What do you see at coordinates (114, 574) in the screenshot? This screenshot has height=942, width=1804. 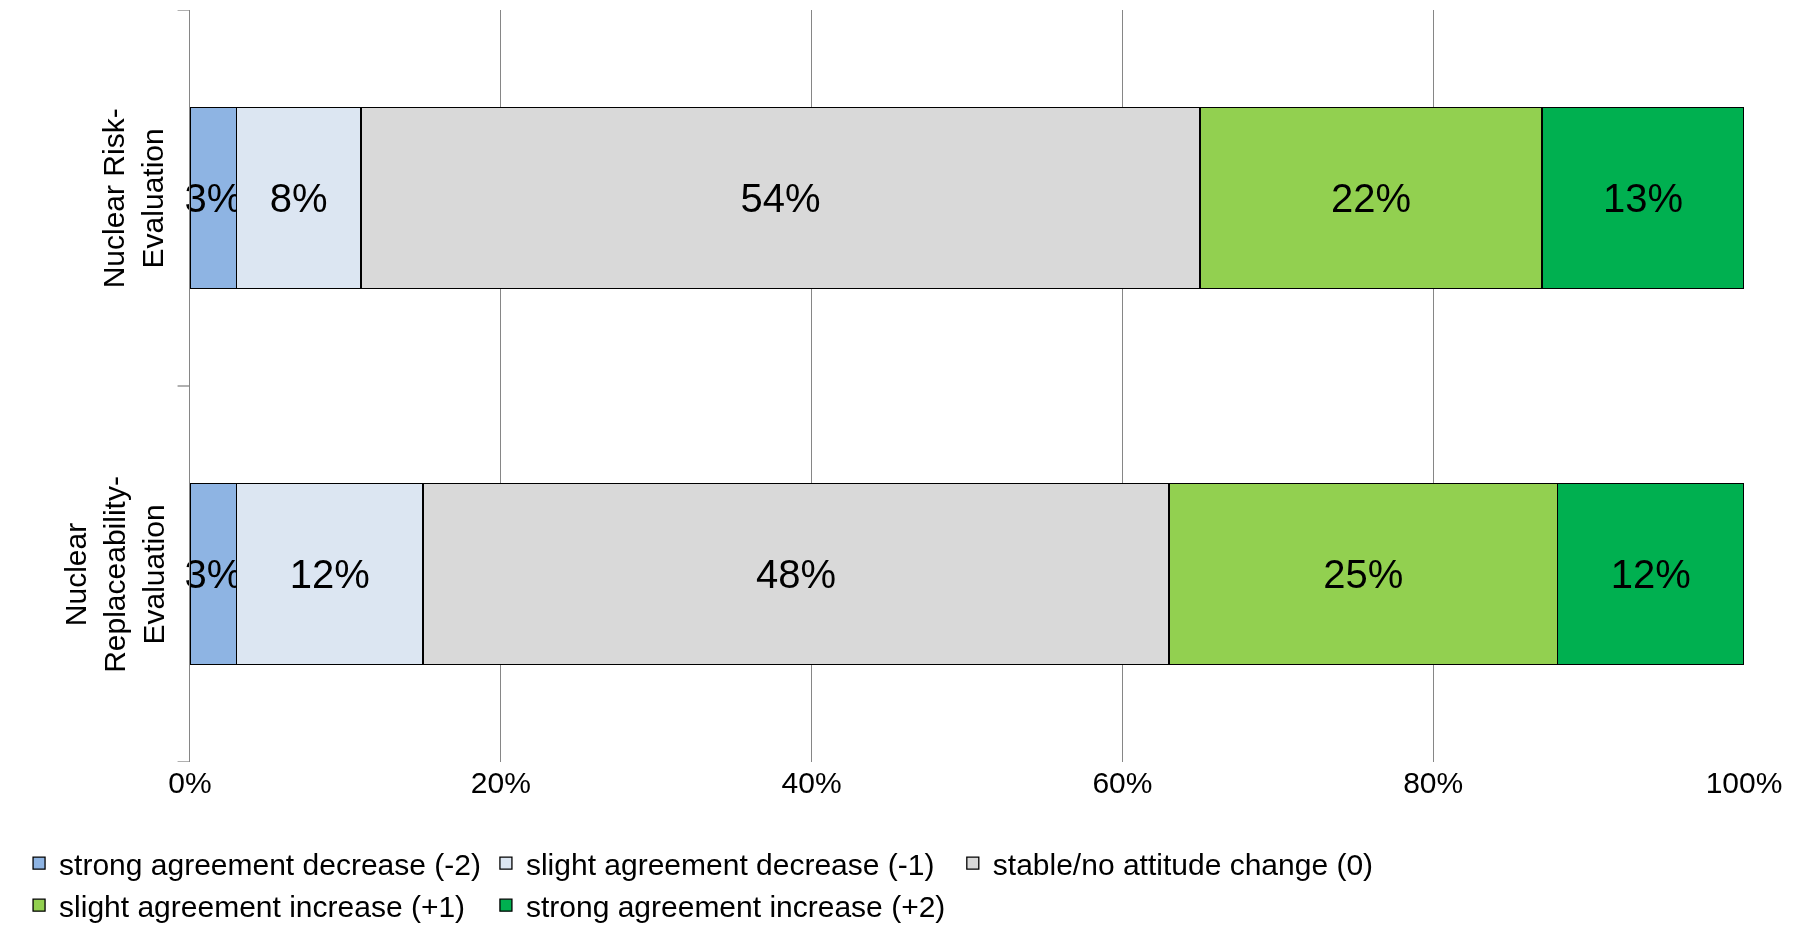 I see `y-tick-label: Nuclear Replaceability-Evaluation` at bounding box center [114, 574].